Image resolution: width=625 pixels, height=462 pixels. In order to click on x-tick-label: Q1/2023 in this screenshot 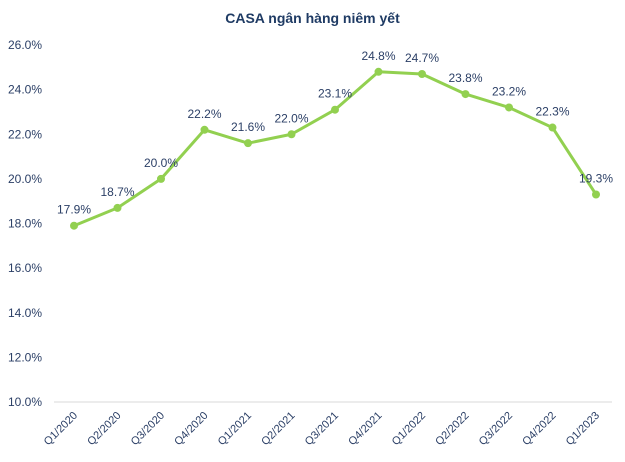, I will do `click(583, 429)`.